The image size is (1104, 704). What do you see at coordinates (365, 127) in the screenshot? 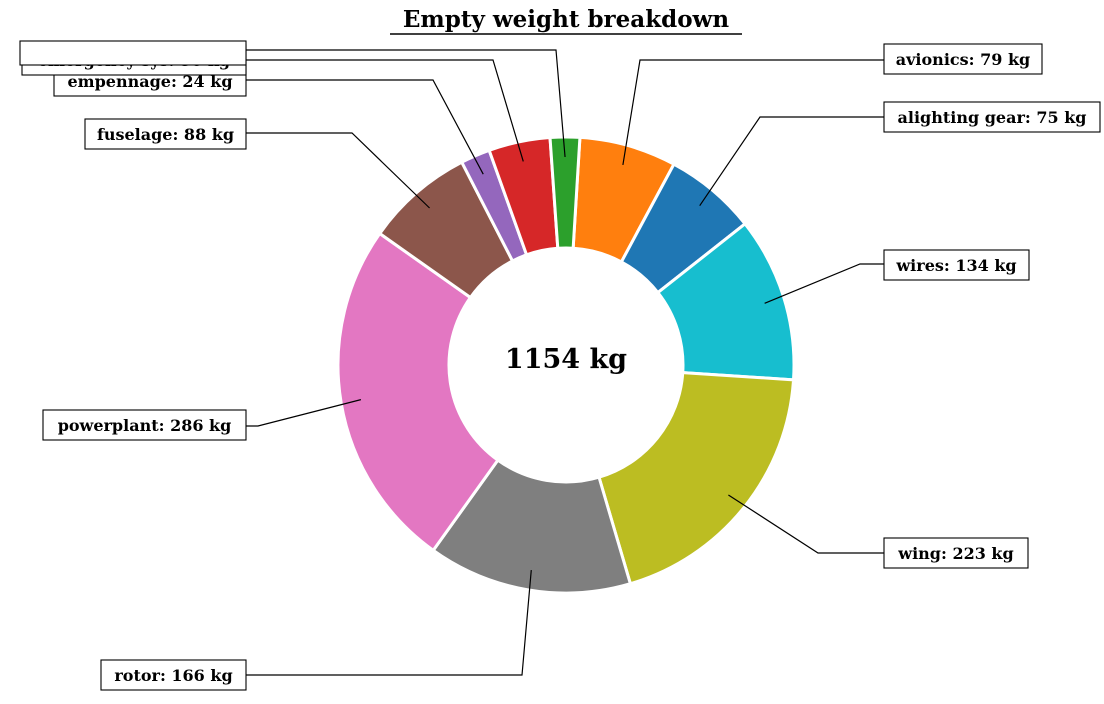
I see `leader-line-empennage` at bounding box center [365, 127].